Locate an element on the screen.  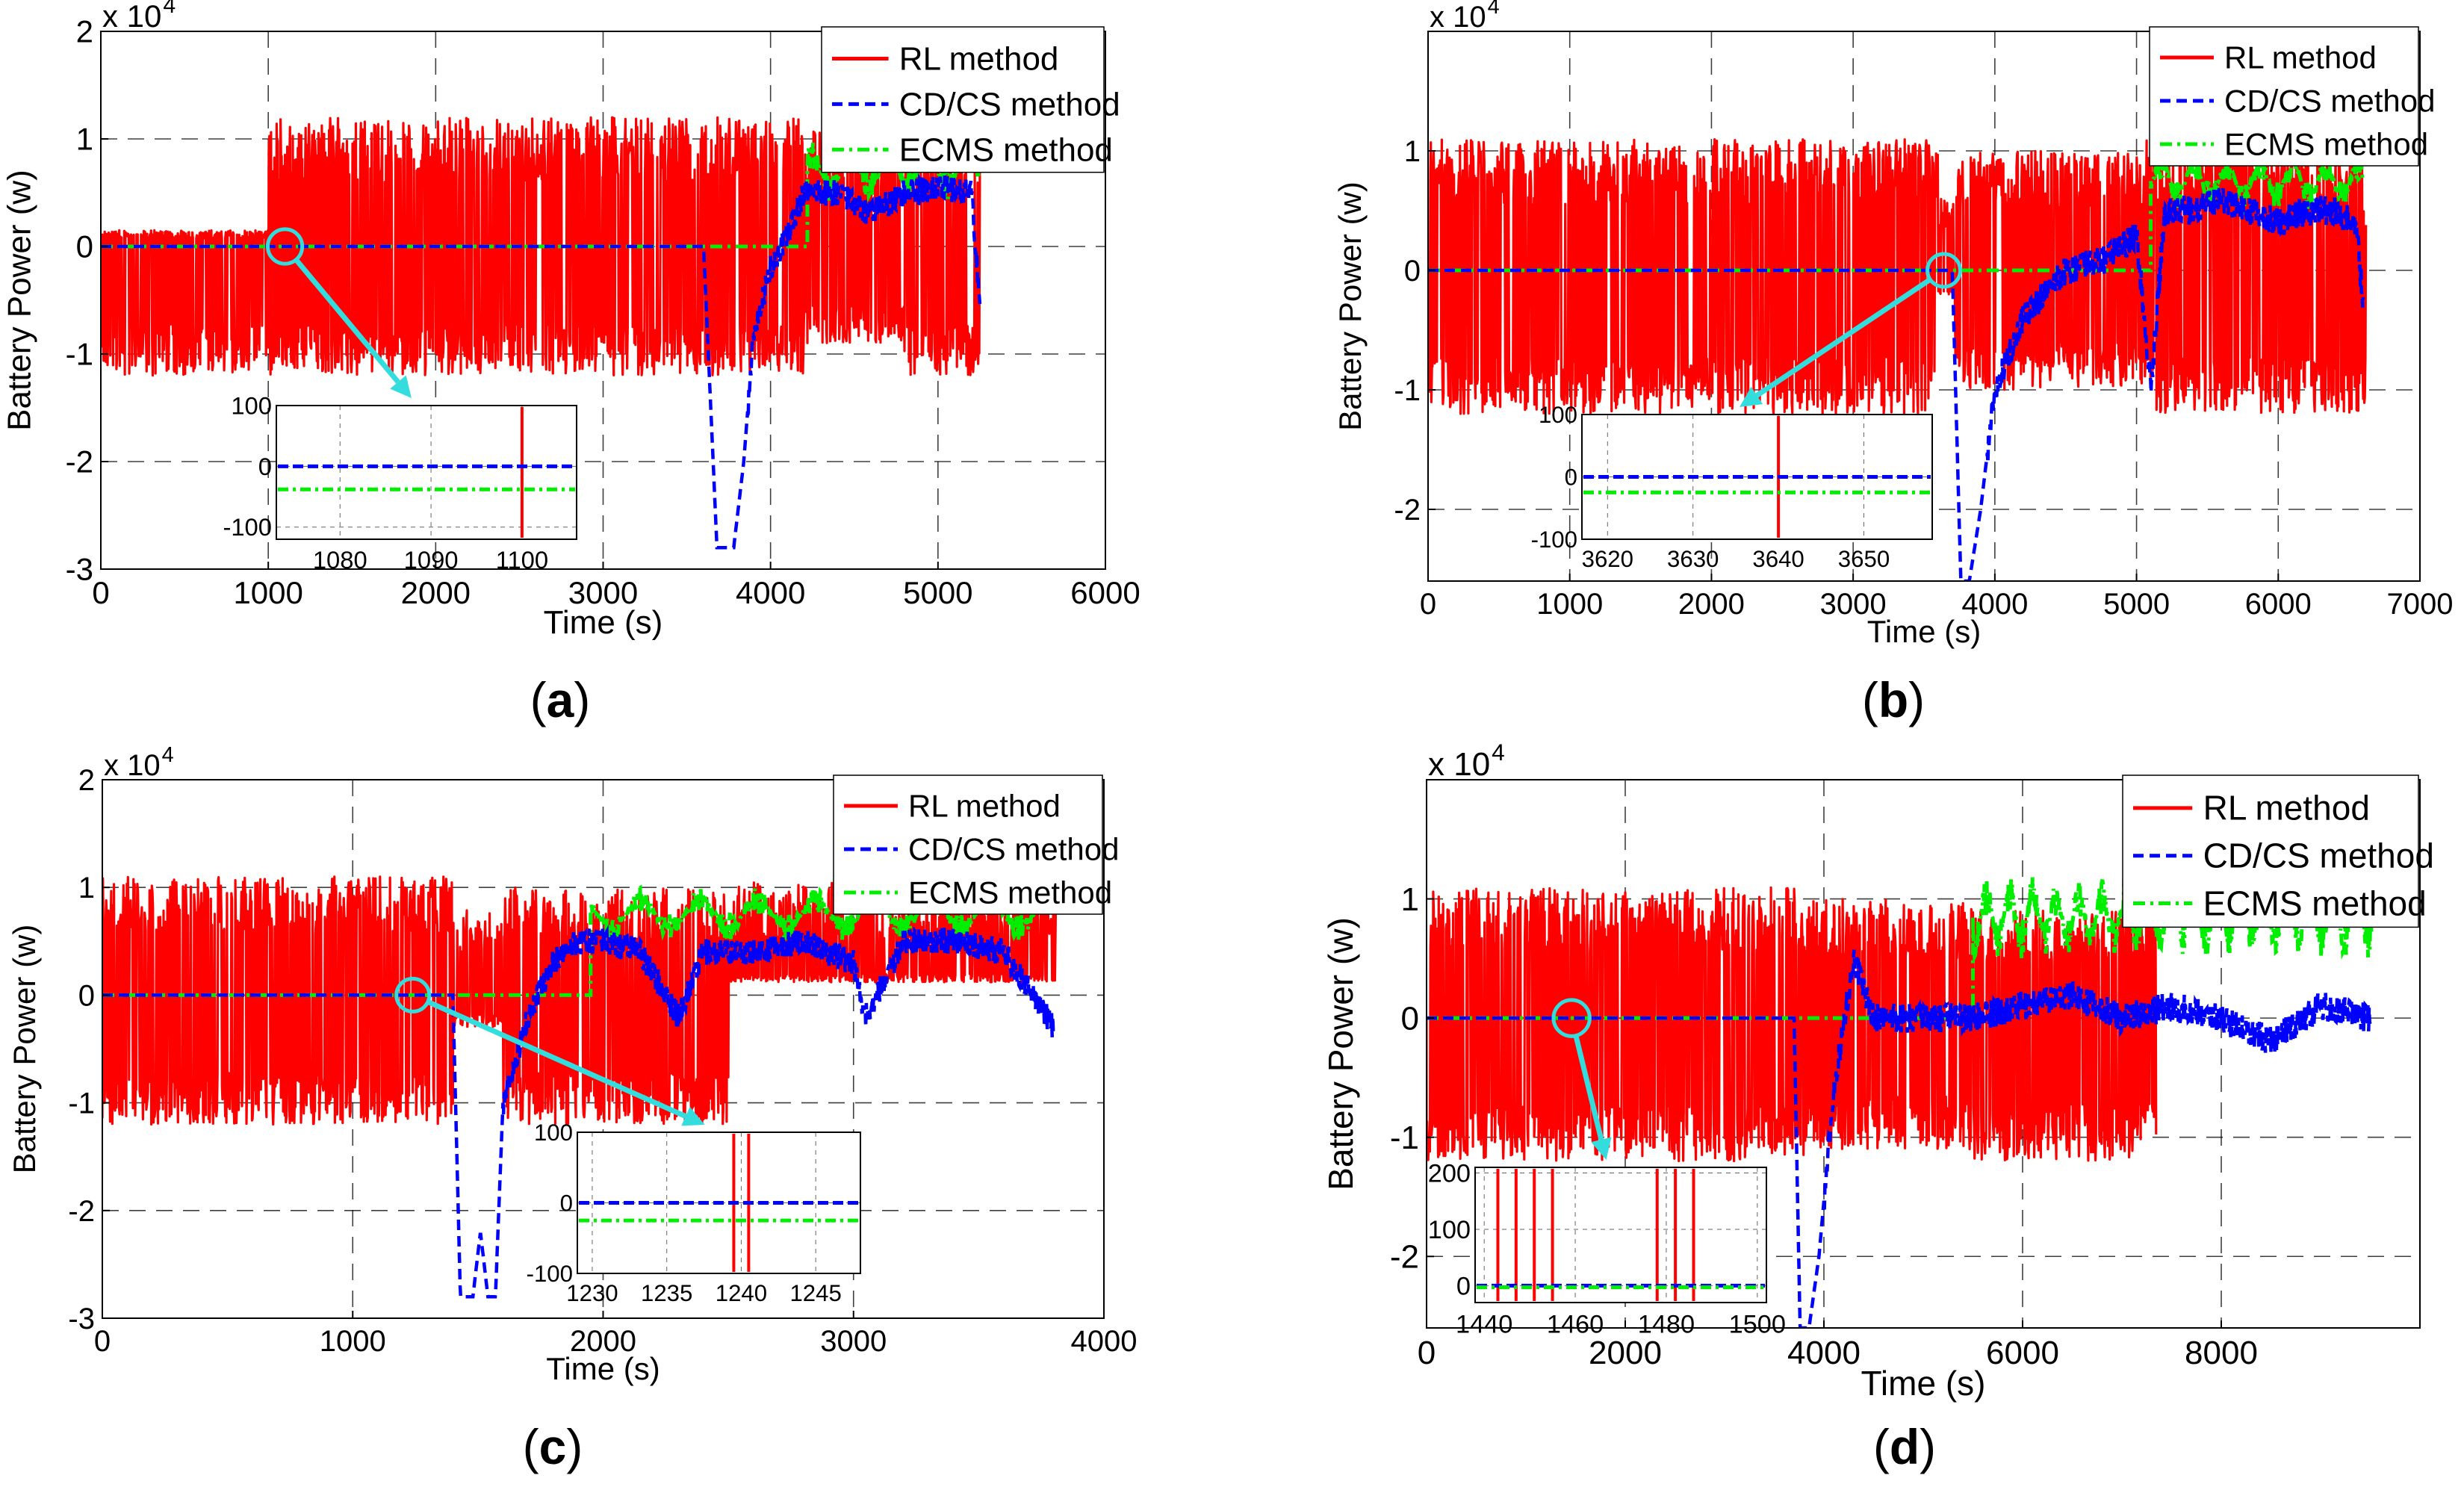
legend-box is located at coordinates (2270, 851).